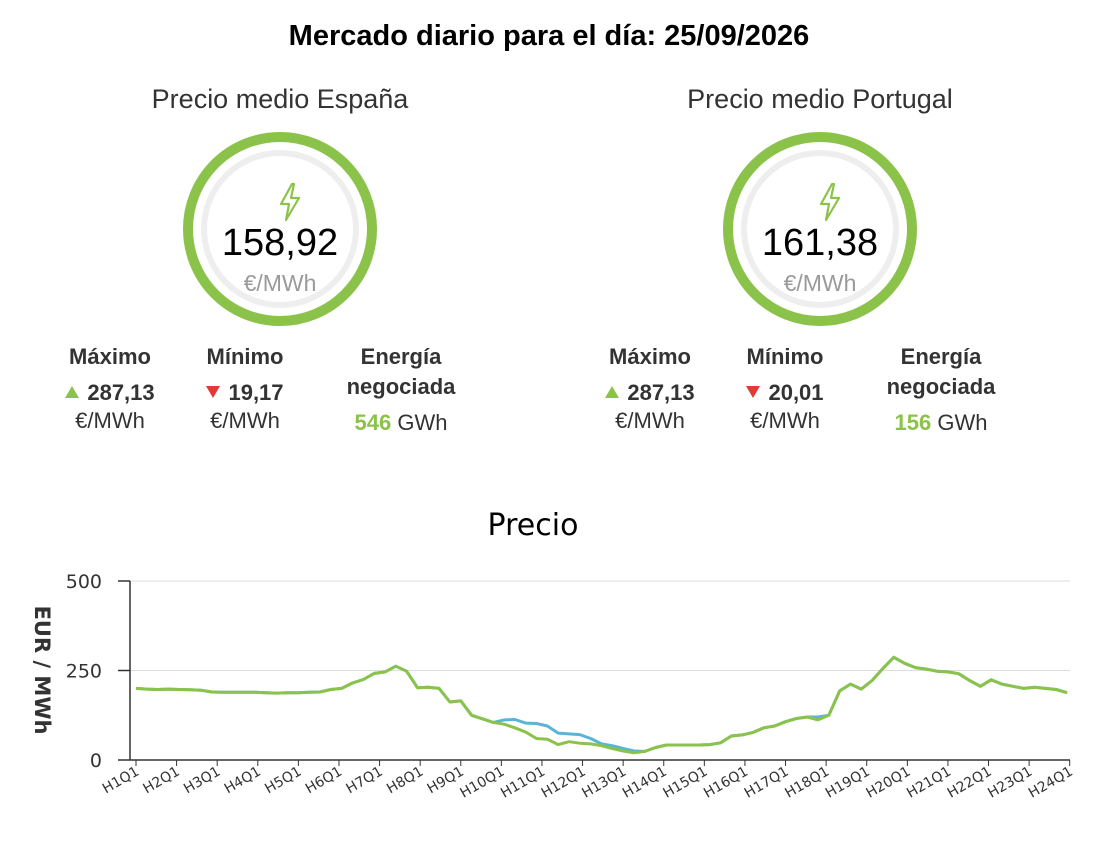  Describe the element at coordinates (243, 781) in the screenshot. I see `x-tick-label: H4Q1` at that location.